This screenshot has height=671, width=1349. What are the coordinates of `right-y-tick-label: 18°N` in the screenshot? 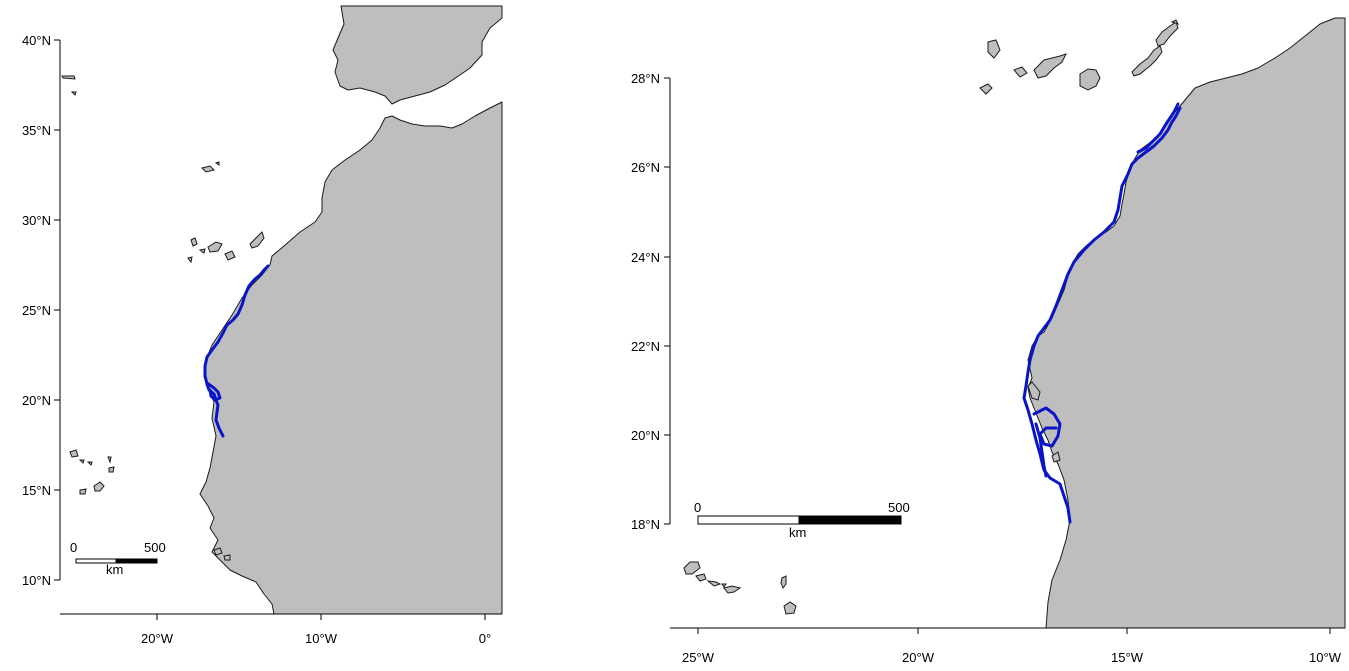 It's located at (645, 524).